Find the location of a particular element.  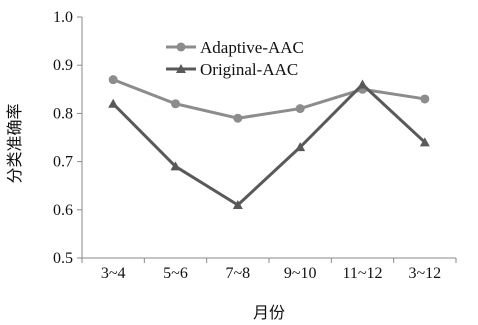

x-axis-ticks: 3~4 5~6 7~8 9~10 11~12 3~12 is located at coordinates (269, 270).